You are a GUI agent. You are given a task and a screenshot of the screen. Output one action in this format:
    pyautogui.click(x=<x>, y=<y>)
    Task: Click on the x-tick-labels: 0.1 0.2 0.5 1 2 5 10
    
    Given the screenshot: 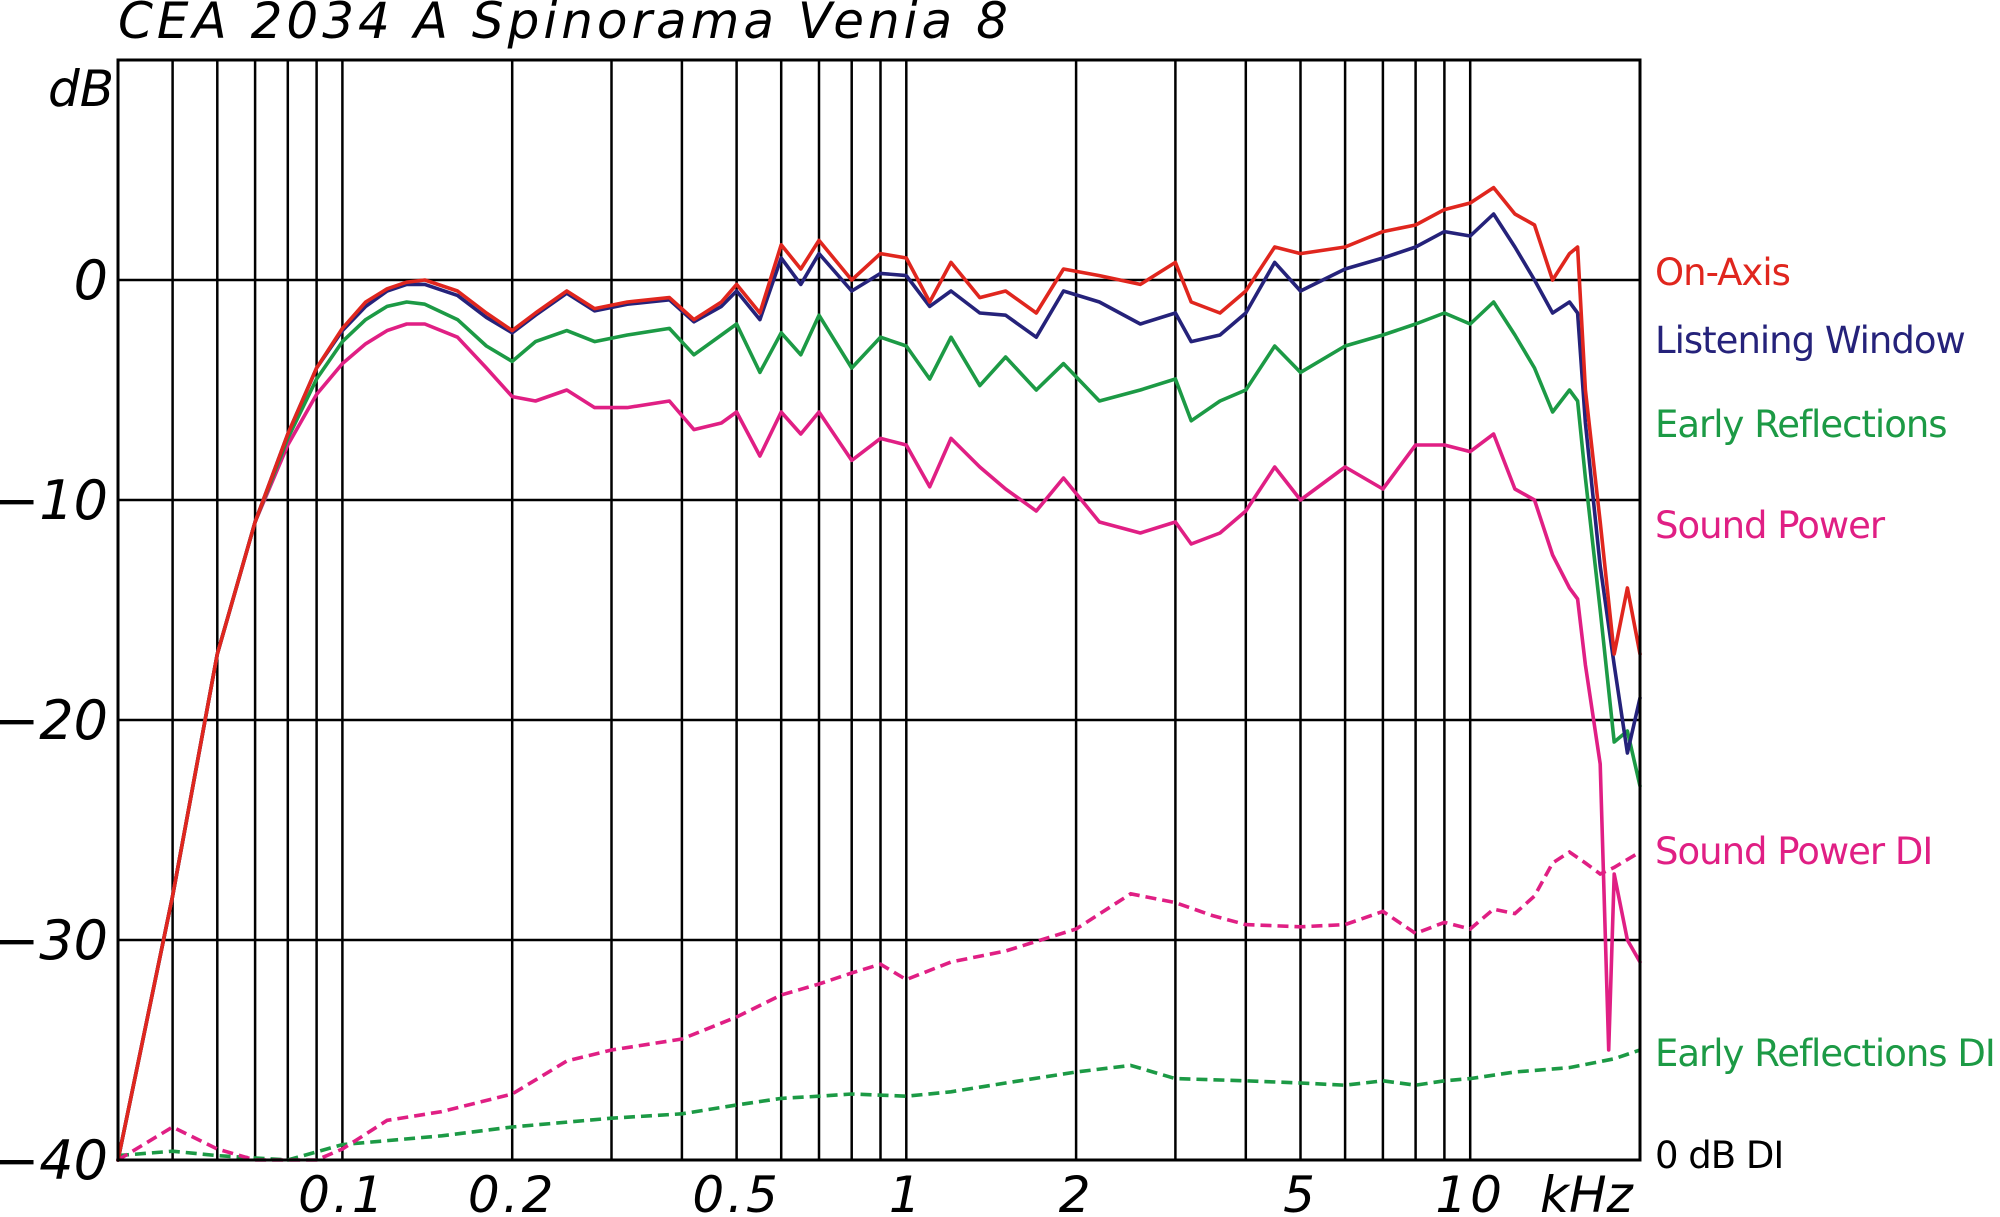 What is the action you would take?
    pyautogui.click(x=901, y=1191)
    